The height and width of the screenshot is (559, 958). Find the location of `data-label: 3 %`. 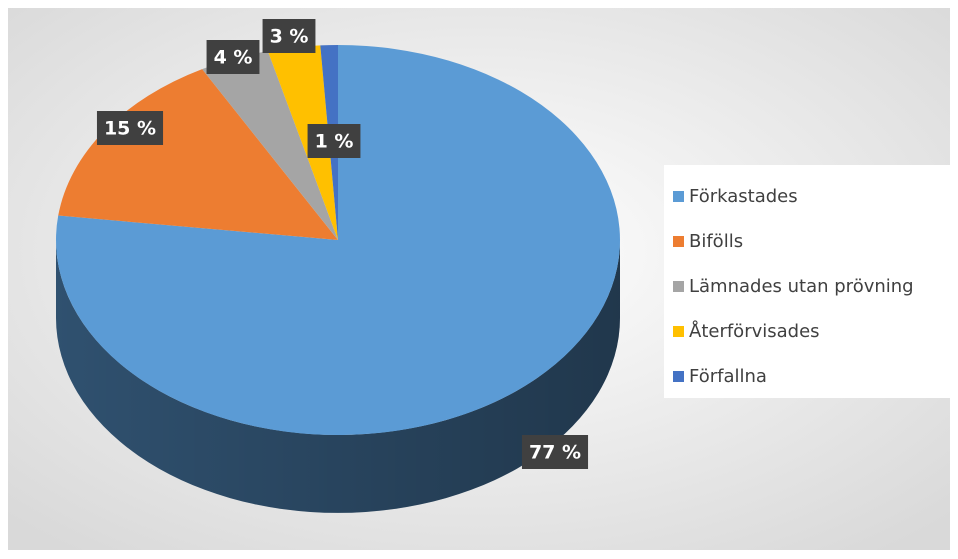

data-label: 3 % is located at coordinates (289, 37).